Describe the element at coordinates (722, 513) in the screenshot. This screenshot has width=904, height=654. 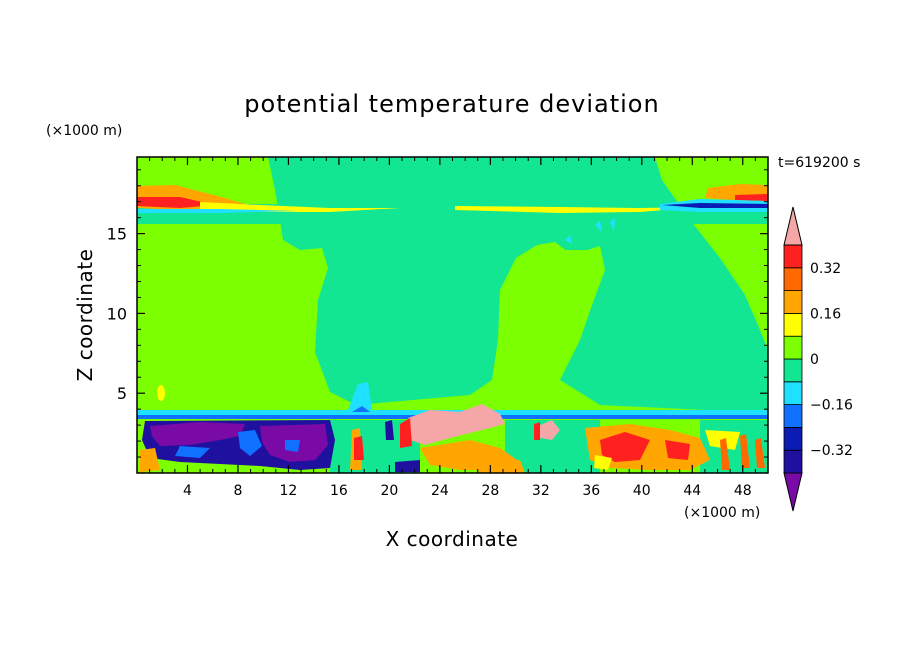
I see `x-units-label: (×1000 m)` at that location.